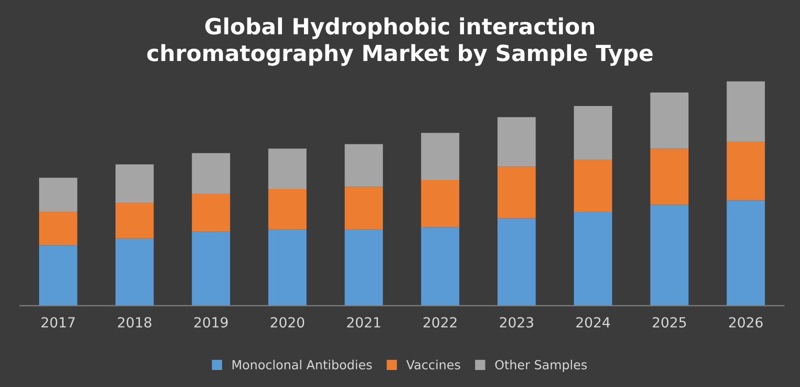 Image resolution: width=800 pixels, height=387 pixels. Describe the element at coordinates (135, 322) in the screenshot. I see `x-tick-label: 2018` at that location.